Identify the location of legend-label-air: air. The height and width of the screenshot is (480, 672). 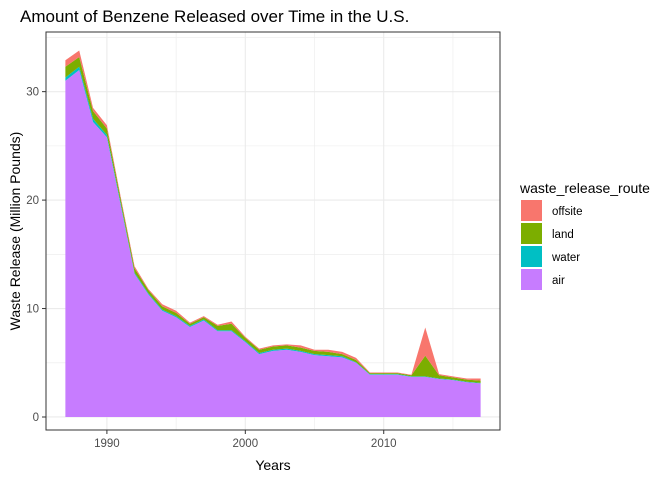
(558, 281).